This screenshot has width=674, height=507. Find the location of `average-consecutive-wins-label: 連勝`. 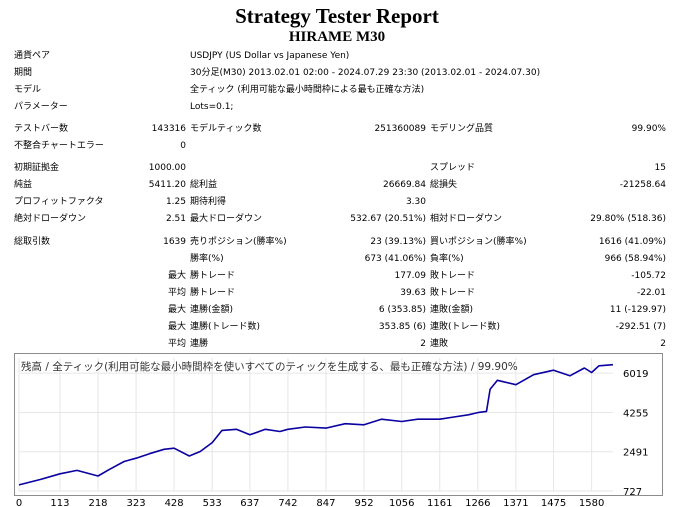

average-consecutive-wins-label: 連勝 is located at coordinates (199, 344).